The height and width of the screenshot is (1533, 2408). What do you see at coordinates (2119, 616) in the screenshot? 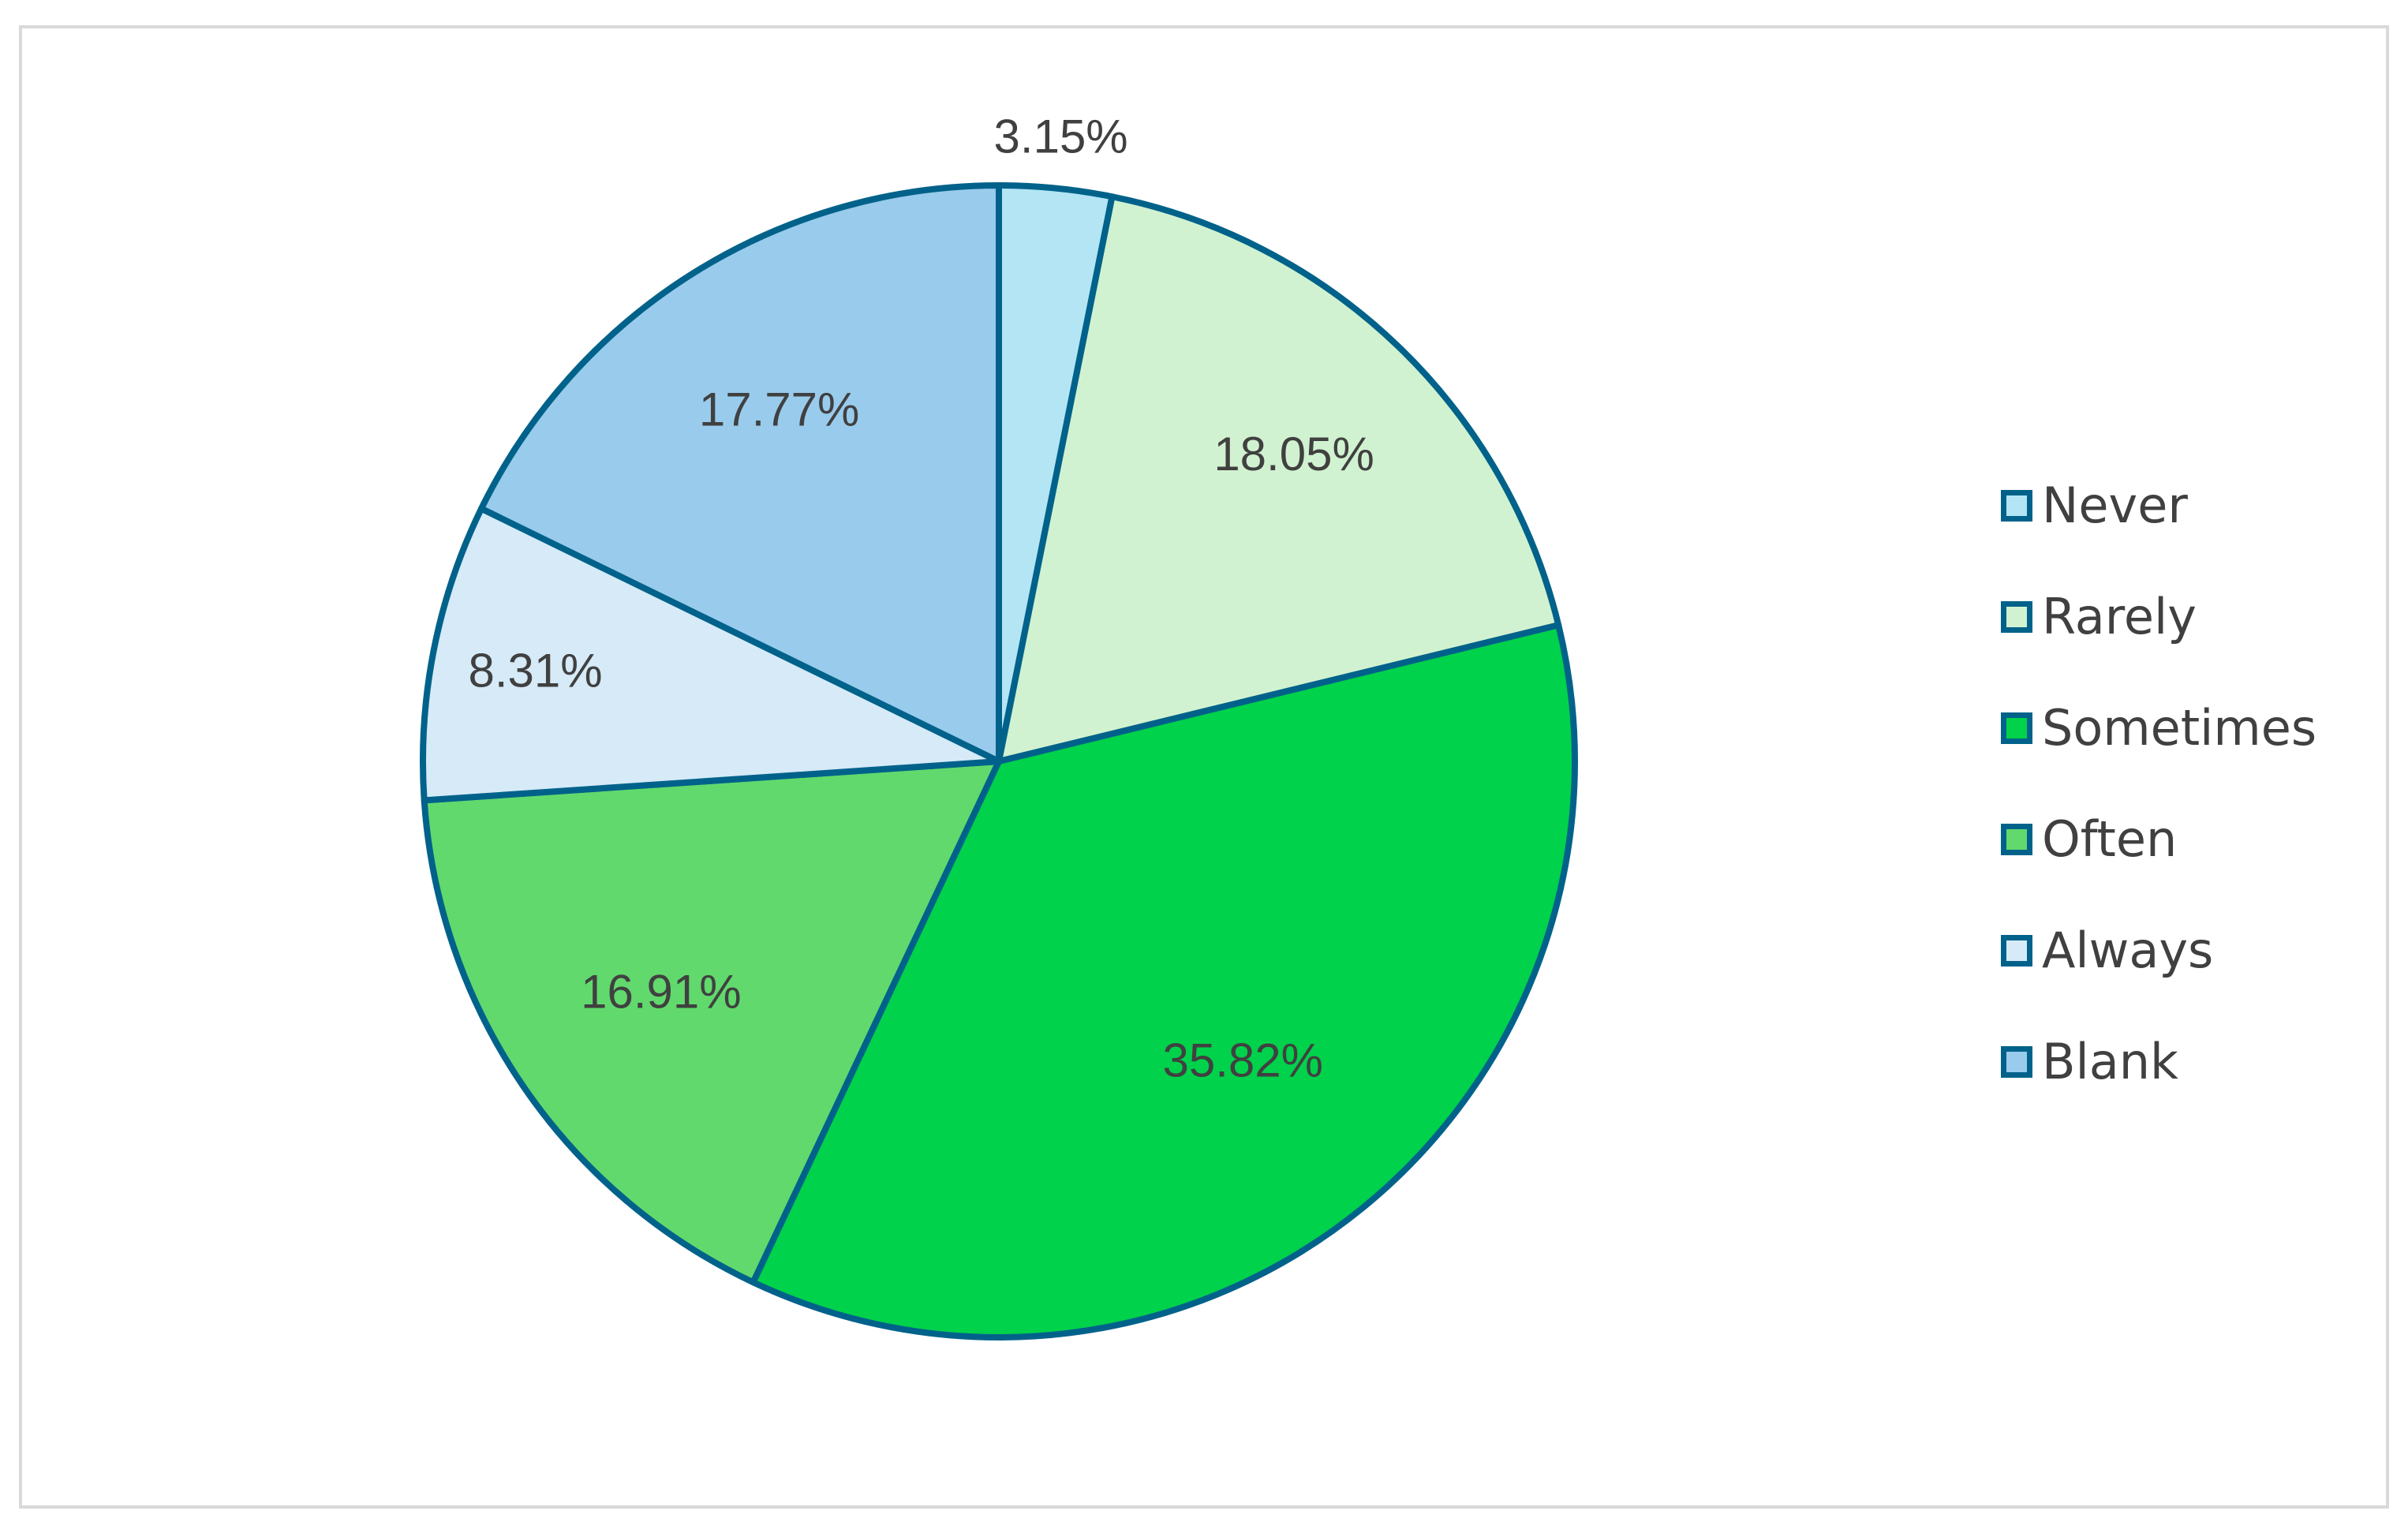
I see `legend-label: Rarely` at bounding box center [2119, 616].